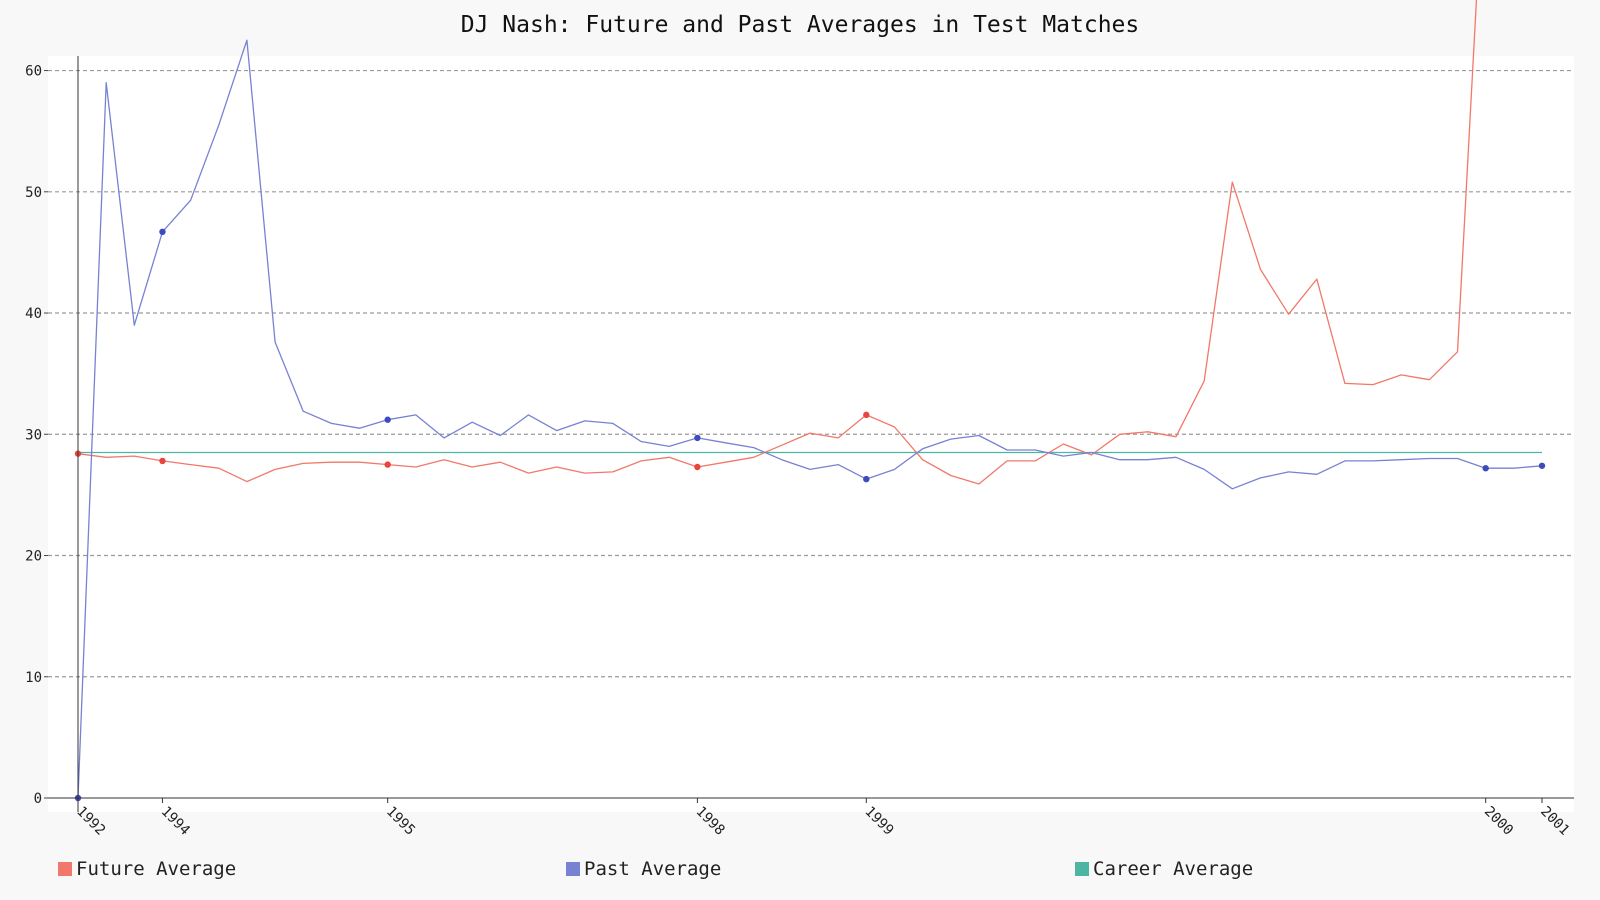 The image size is (1600, 900). I want to click on legend-item-career-average: Career Average, so click(1164, 869).